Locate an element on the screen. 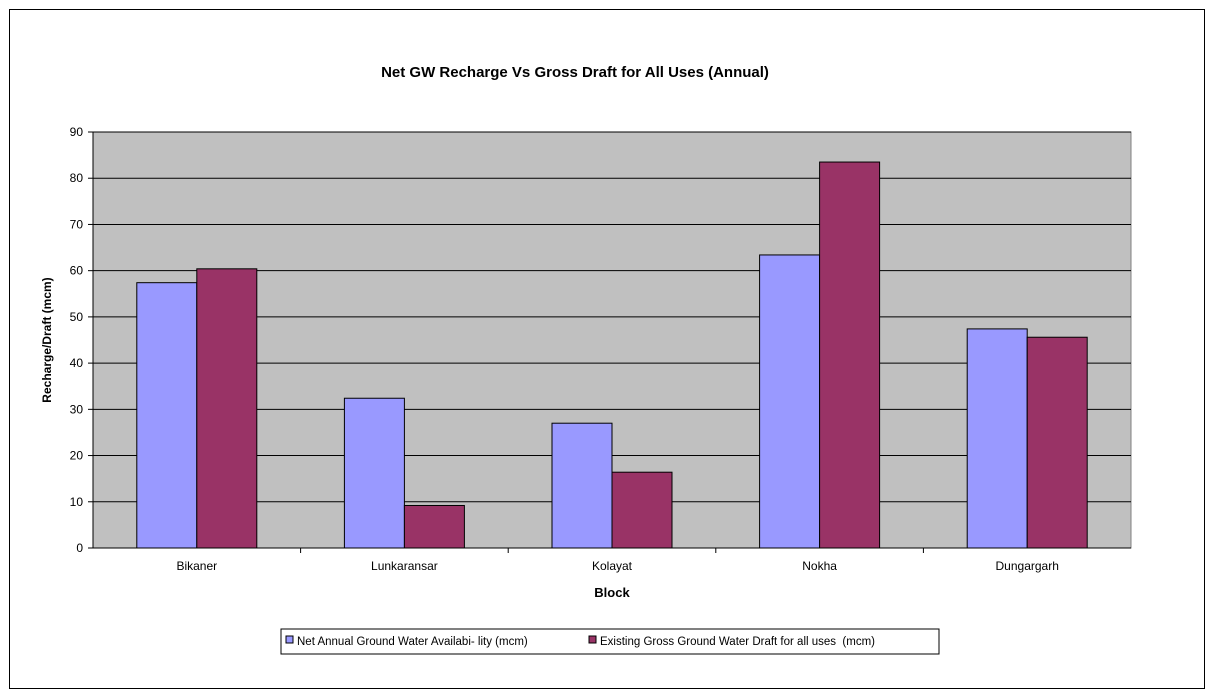 This screenshot has height=697, width=1214. legend-swatch-net-availability is located at coordinates (289, 639).